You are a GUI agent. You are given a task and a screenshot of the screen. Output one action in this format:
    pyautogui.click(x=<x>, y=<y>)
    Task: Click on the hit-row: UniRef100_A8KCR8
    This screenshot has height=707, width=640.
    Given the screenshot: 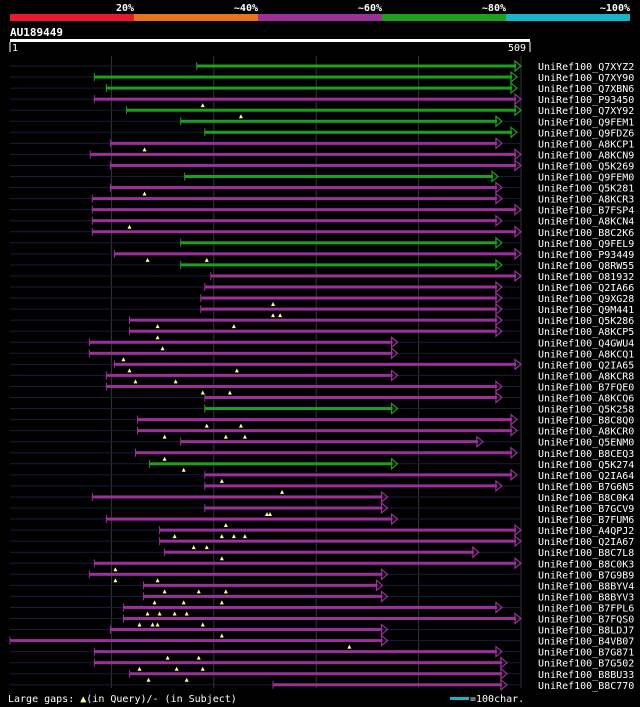 What is the action you would take?
    pyautogui.click(x=322, y=376)
    